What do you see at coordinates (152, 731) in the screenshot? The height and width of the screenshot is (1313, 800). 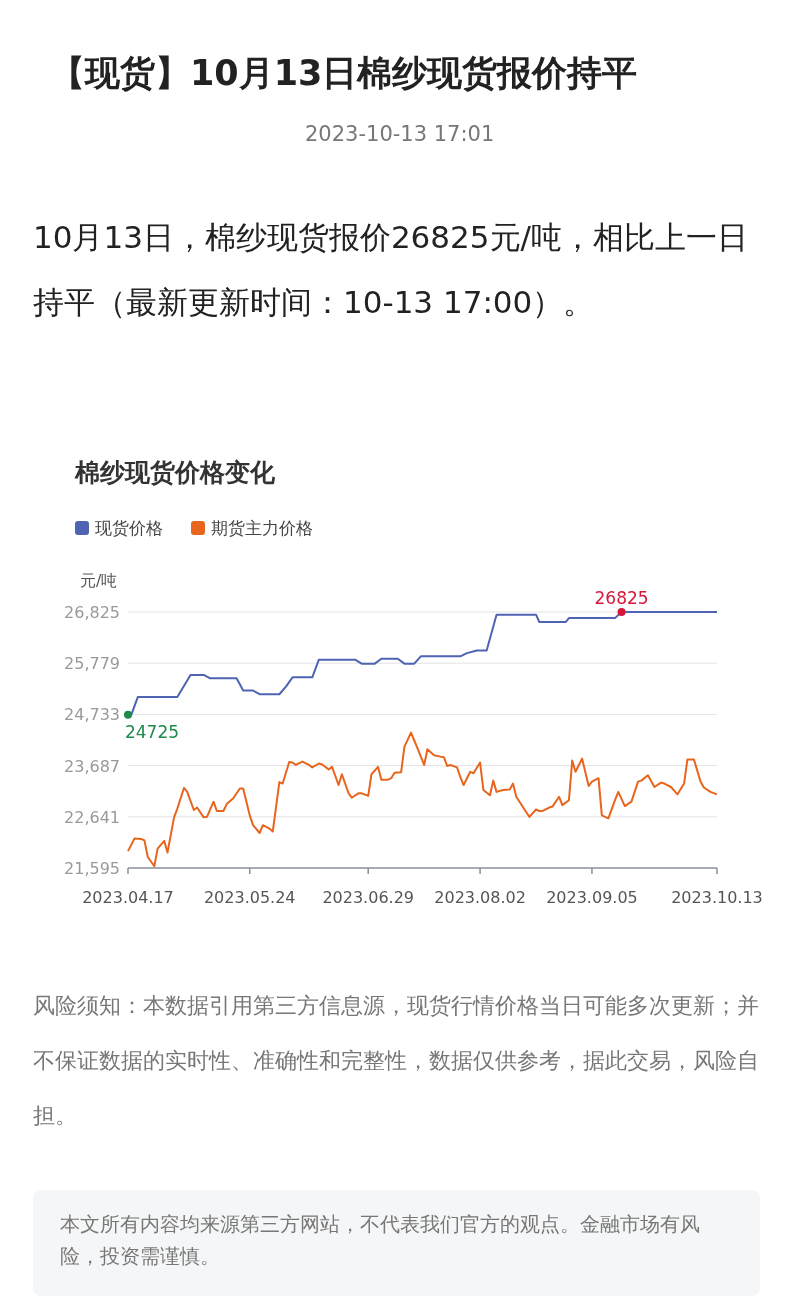 I see `annotation: 24725` at bounding box center [152, 731].